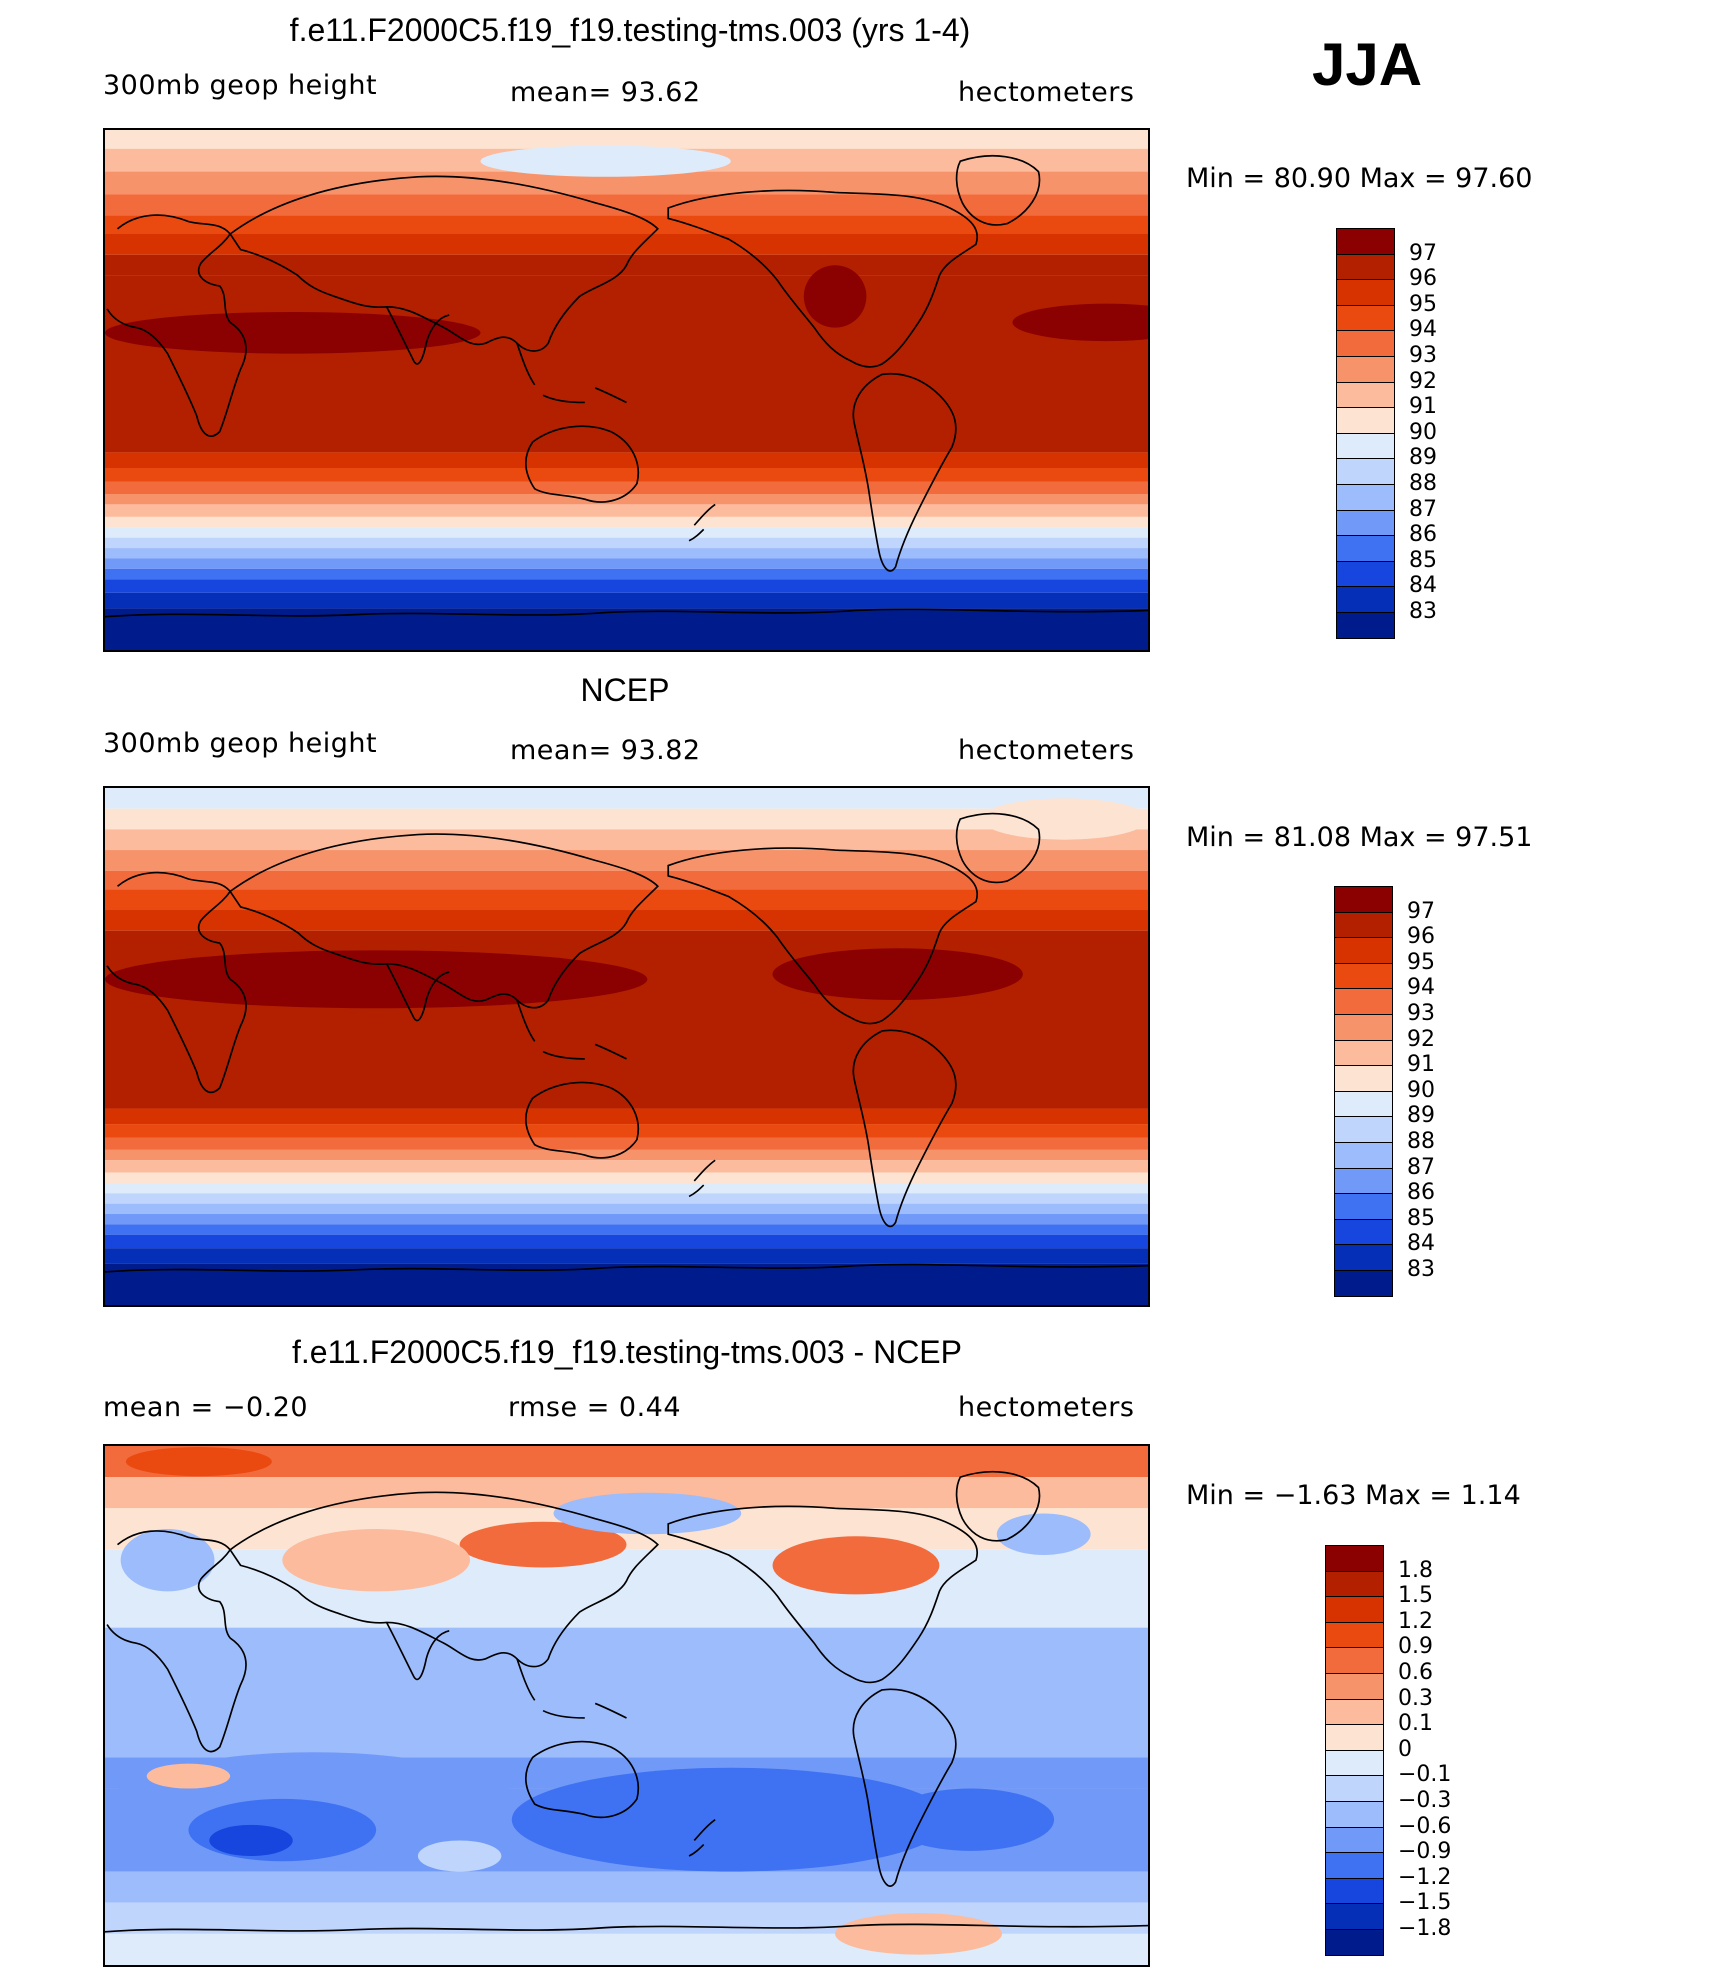  Describe the element at coordinates (1425, 1877) in the screenshot. I see `difference-tick-label: −1.2` at that location.